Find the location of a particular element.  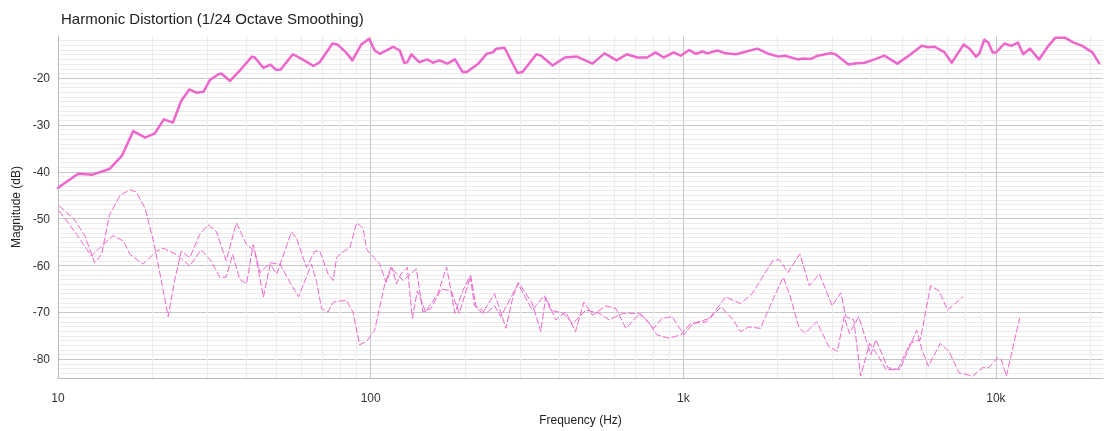

y-tick-label: -40 is located at coordinates (41, 171).